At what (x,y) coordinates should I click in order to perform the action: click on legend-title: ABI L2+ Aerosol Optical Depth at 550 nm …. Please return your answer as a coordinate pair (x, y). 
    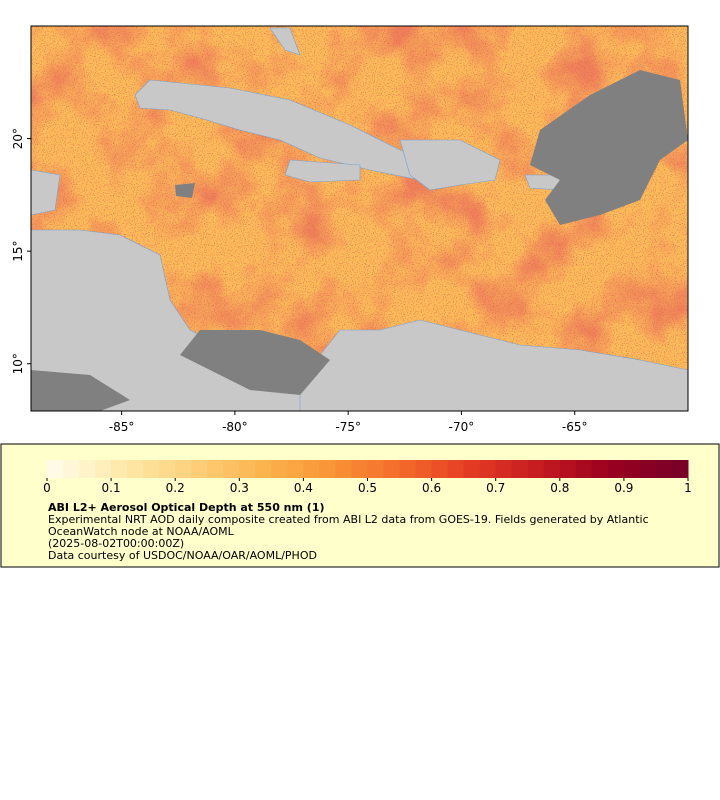
    Looking at the image, I should click on (186, 507).